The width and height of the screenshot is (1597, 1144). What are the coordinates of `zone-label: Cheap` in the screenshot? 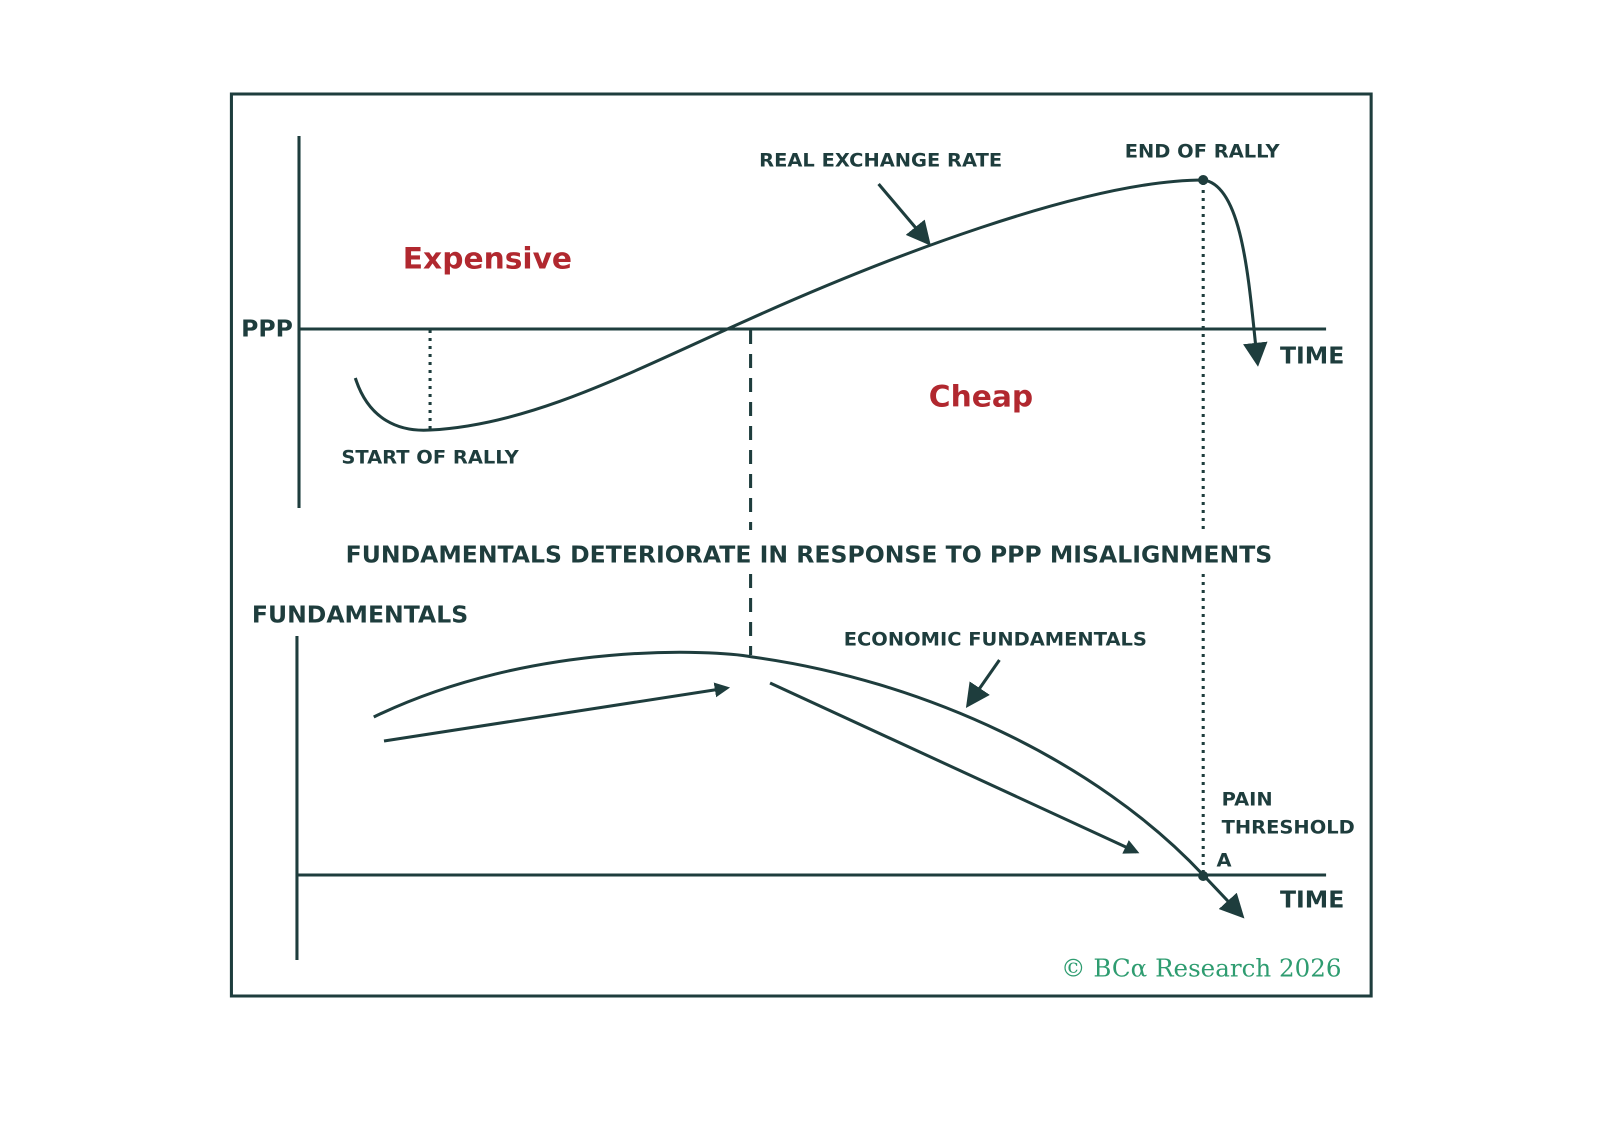 It's located at (981, 397).